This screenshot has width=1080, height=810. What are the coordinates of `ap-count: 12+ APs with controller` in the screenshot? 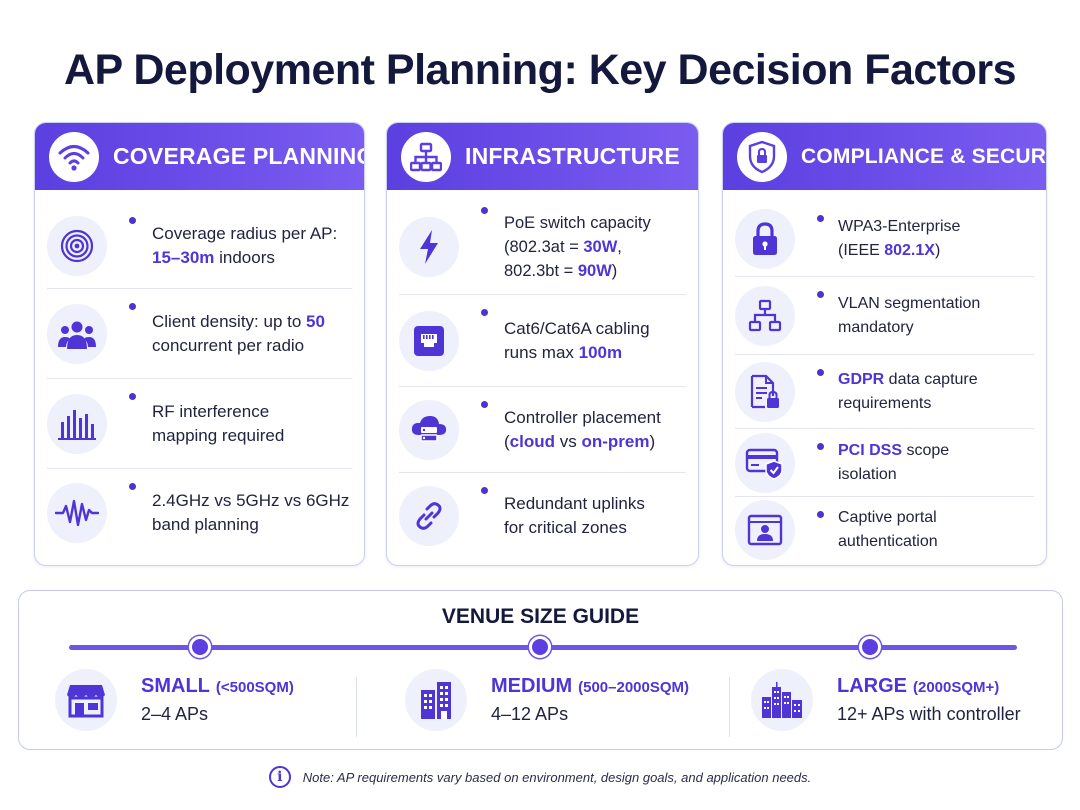 It's located at (929, 714).